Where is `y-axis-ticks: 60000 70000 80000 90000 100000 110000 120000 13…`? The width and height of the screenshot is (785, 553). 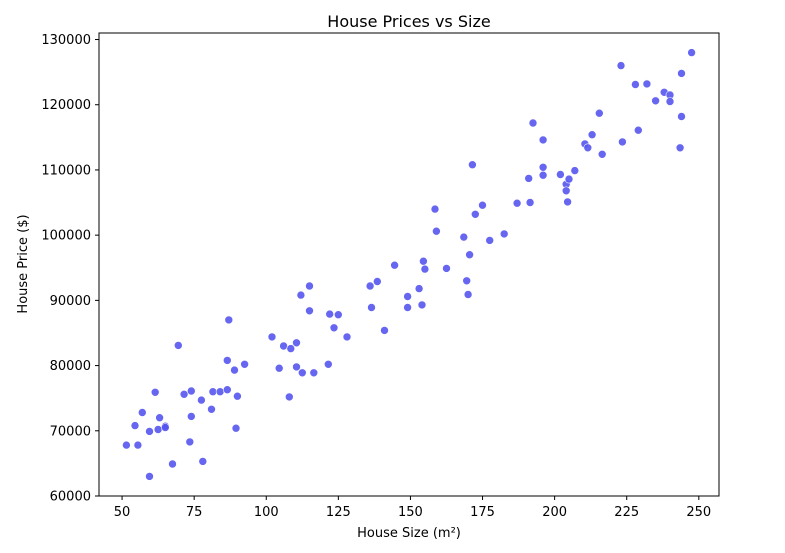
y-axis-ticks: 60000 70000 80000 90000 100000 110000 120000 13… is located at coordinates (70, 269).